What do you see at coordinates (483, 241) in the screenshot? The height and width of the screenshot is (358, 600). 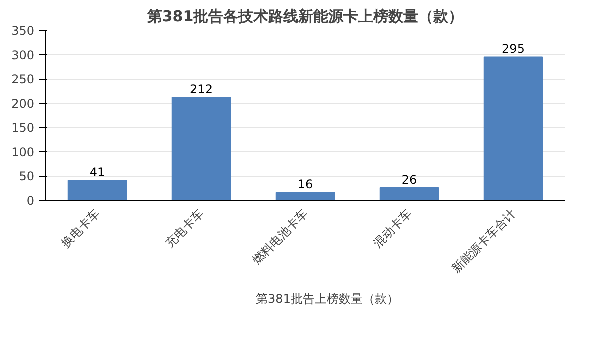 I see `x-tick-label: 新能源卡车合计` at bounding box center [483, 241].